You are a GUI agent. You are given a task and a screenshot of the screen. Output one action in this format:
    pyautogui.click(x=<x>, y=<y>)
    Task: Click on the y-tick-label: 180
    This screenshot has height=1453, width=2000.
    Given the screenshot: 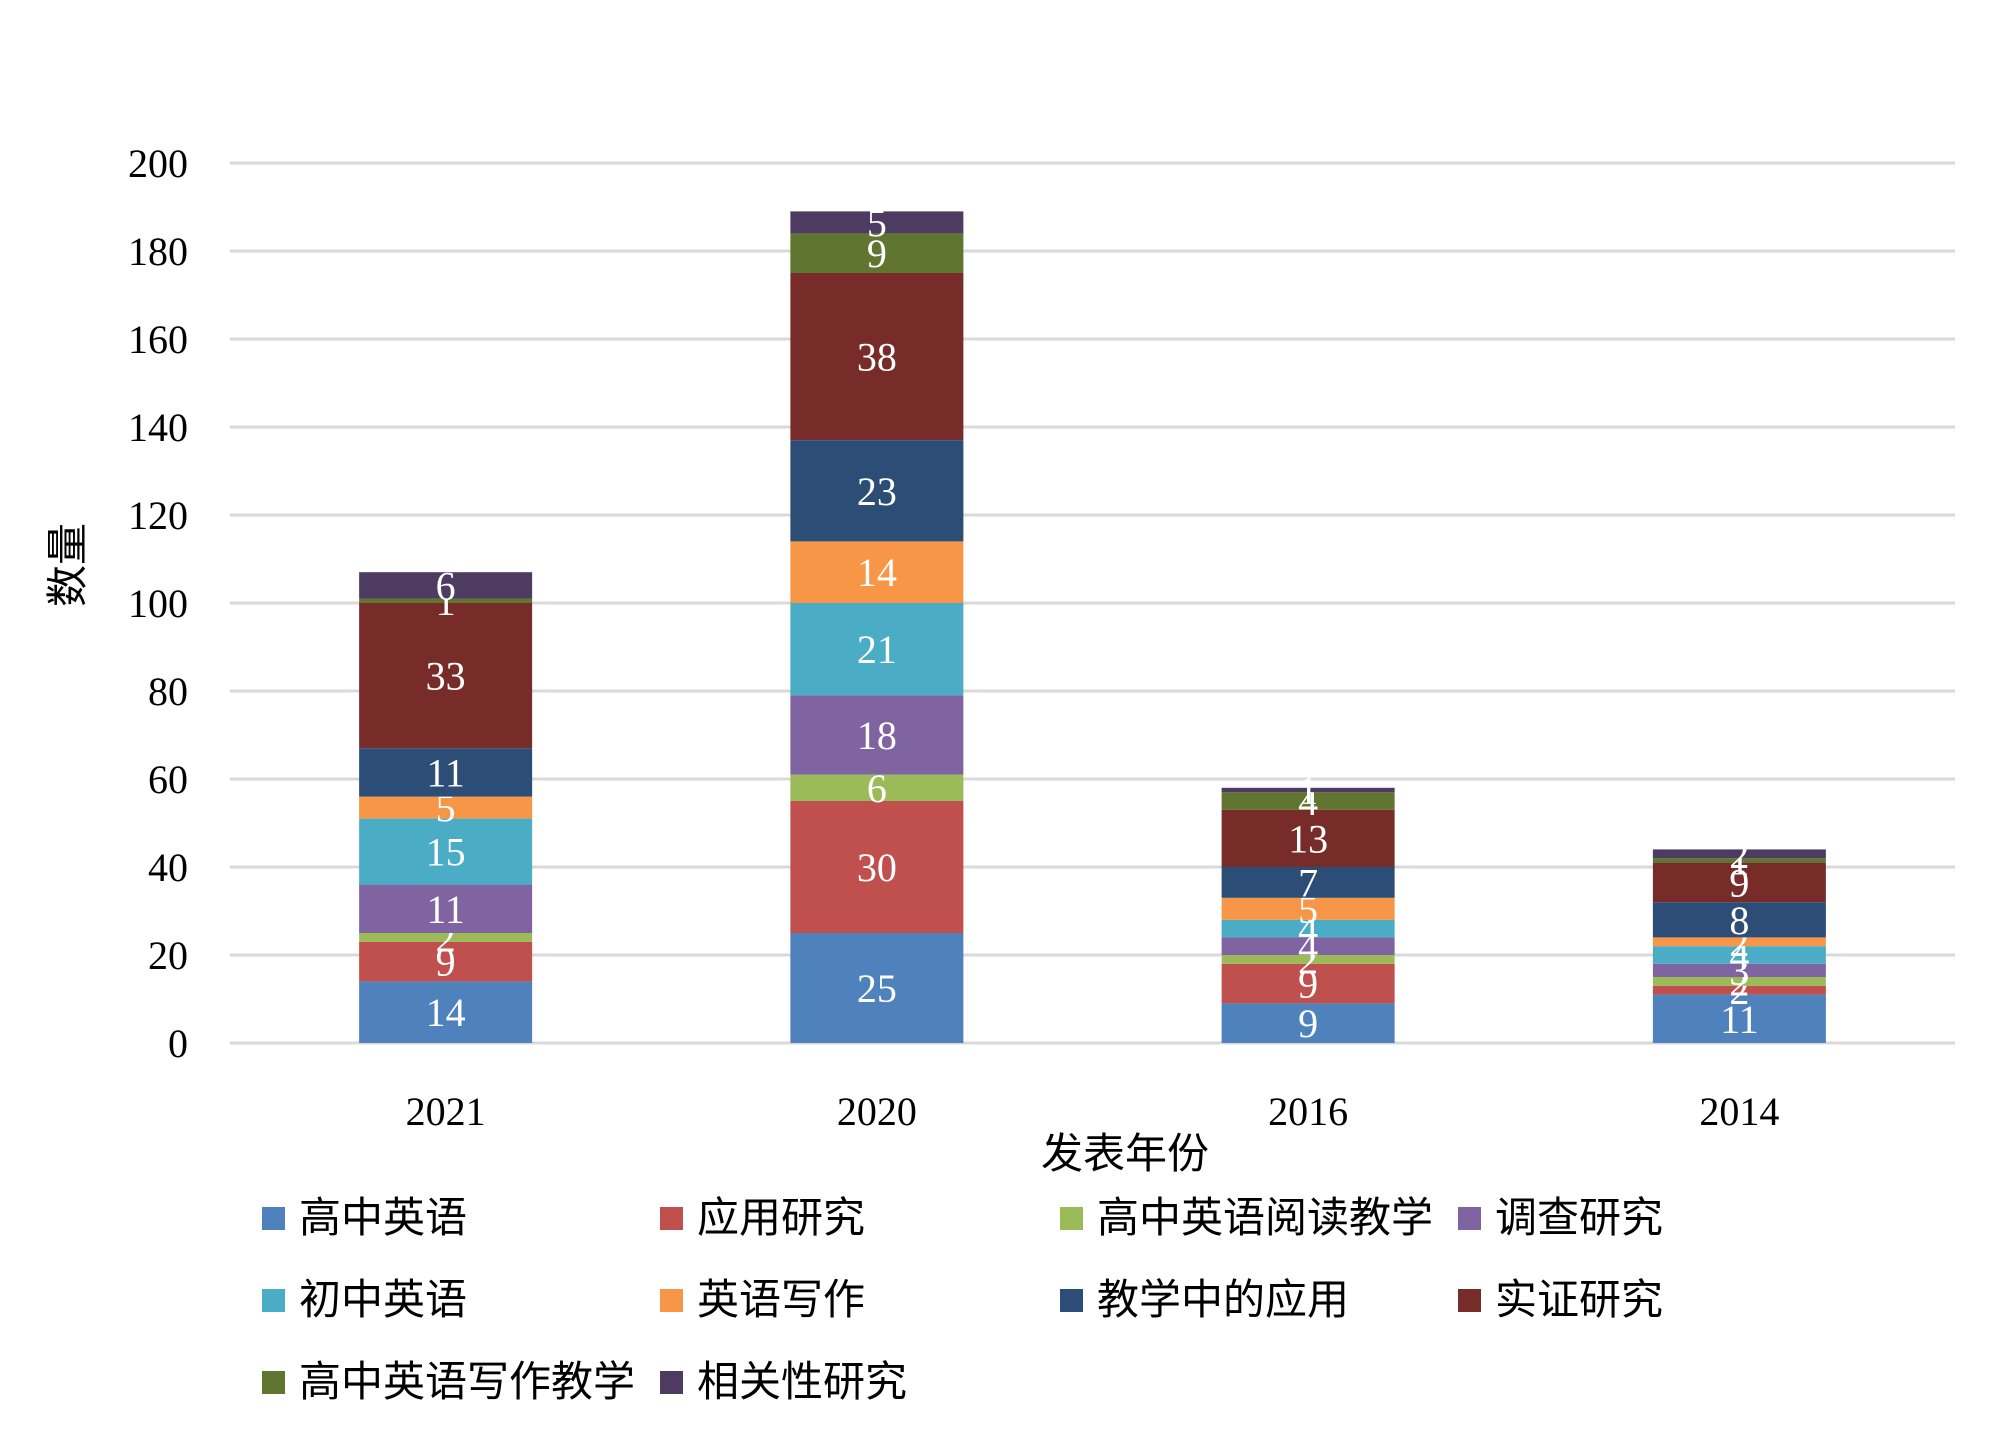 What is the action you would take?
    pyautogui.click(x=158, y=251)
    